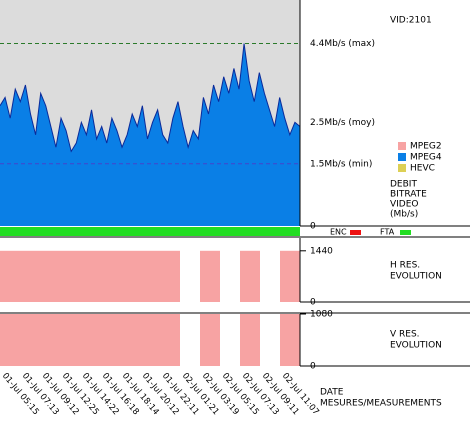 Image resolution: width=470 pixels, height=430 pixels. Describe the element at coordinates (341, 164) in the screenshot. I see `reference-label: 1.5Mb/s (min)` at that location.